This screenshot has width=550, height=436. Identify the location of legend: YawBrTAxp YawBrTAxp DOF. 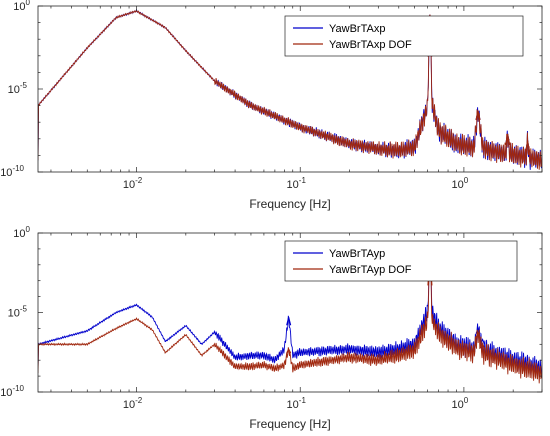
(404, 36).